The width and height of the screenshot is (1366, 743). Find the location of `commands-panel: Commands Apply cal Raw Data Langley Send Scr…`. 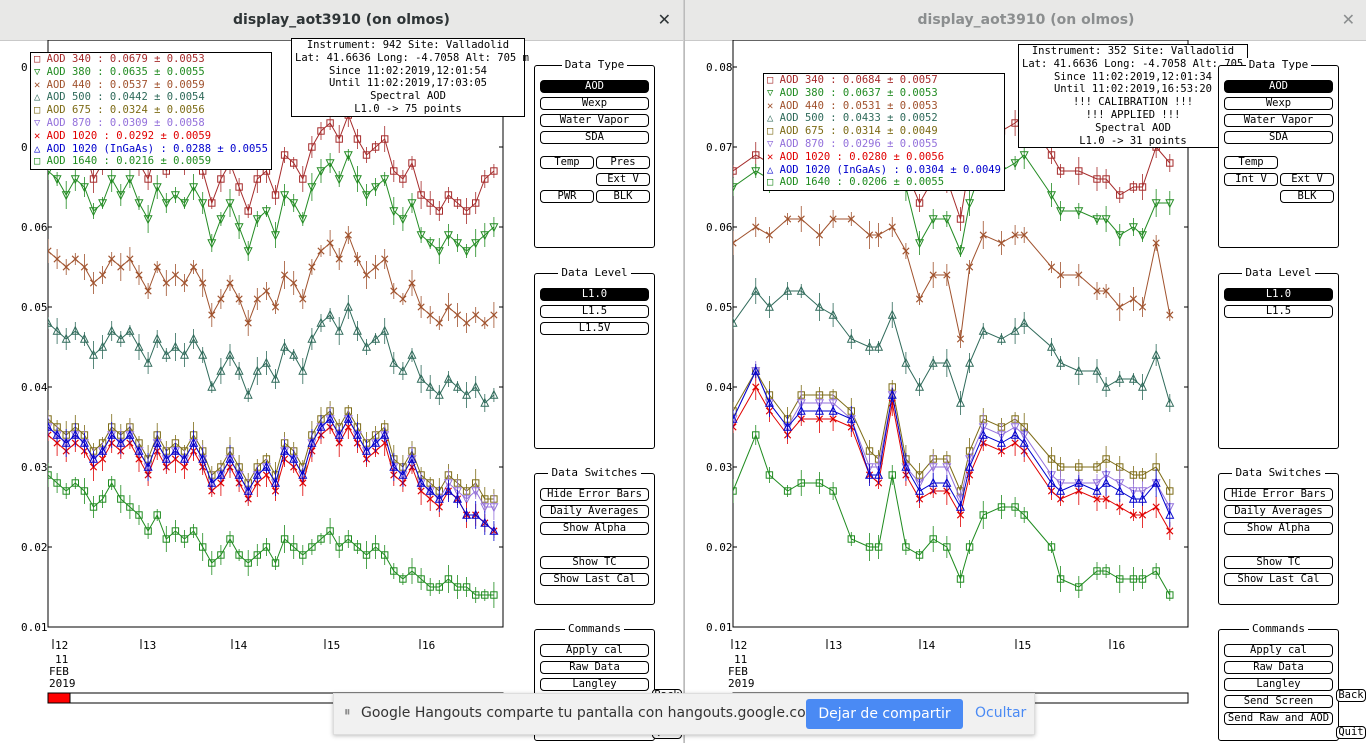

commands-panel: Commands Apply cal Raw Data Langley Send Scr… is located at coordinates (1278, 681).